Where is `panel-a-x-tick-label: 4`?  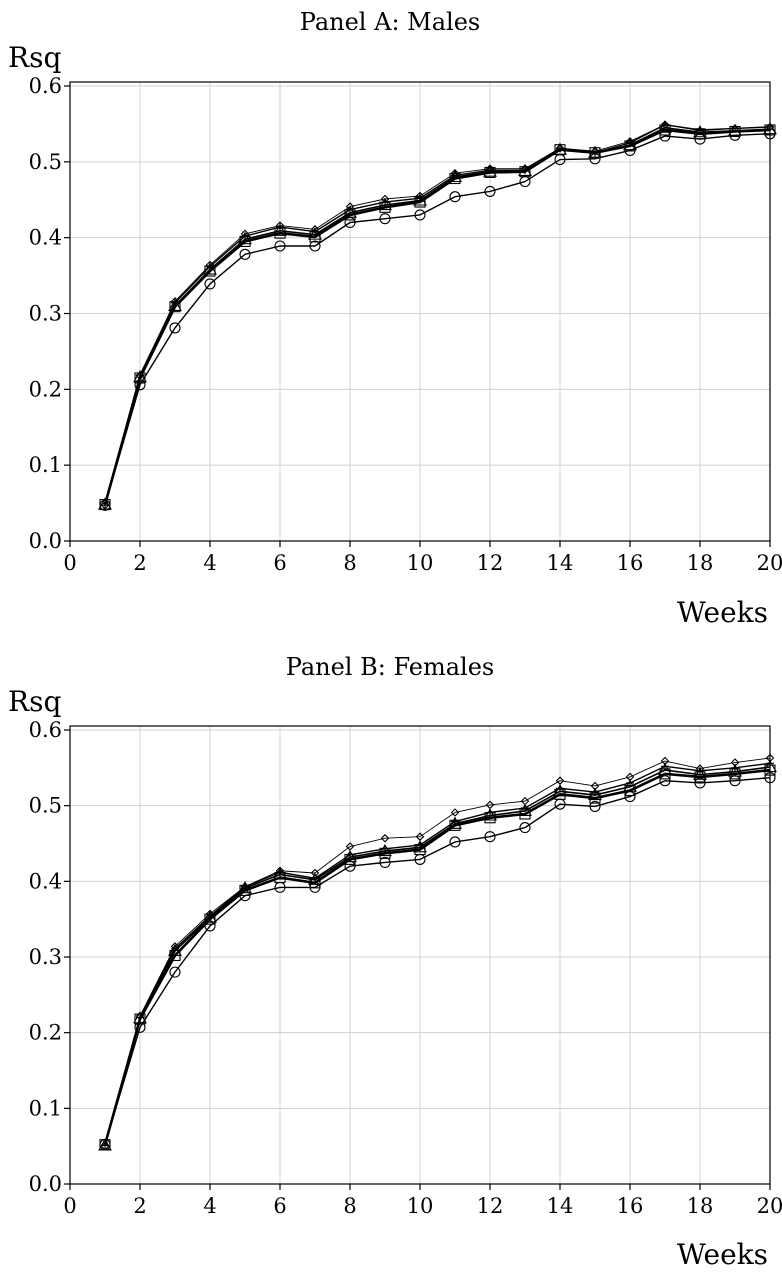 panel-a-x-tick-label: 4 is located at coordinates (209, 563).